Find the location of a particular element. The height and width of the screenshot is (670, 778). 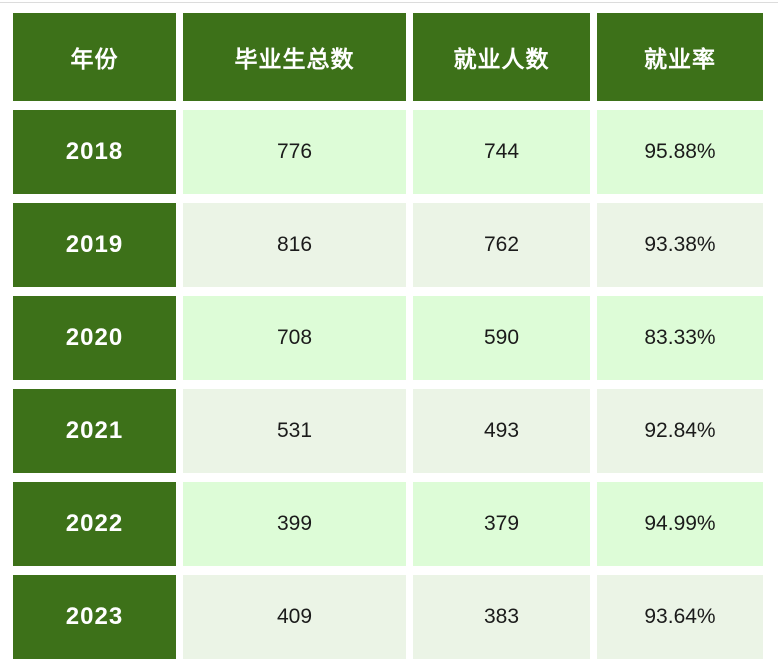

header-cell-total-graduates: 毕业生总数 is located at coordinates (294, 57).